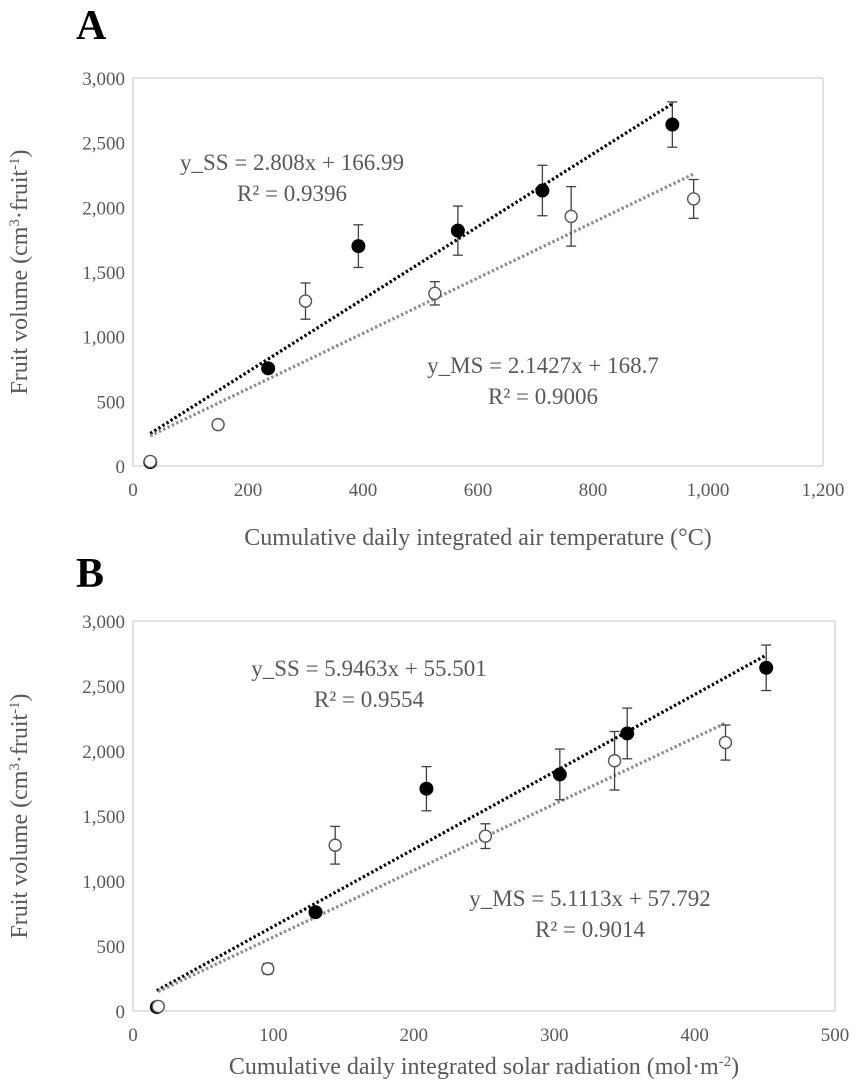  Describe the element at coordinates (103, 208) in the screenshot. I see `chart-a-ytick-label: 2,000` at that location.